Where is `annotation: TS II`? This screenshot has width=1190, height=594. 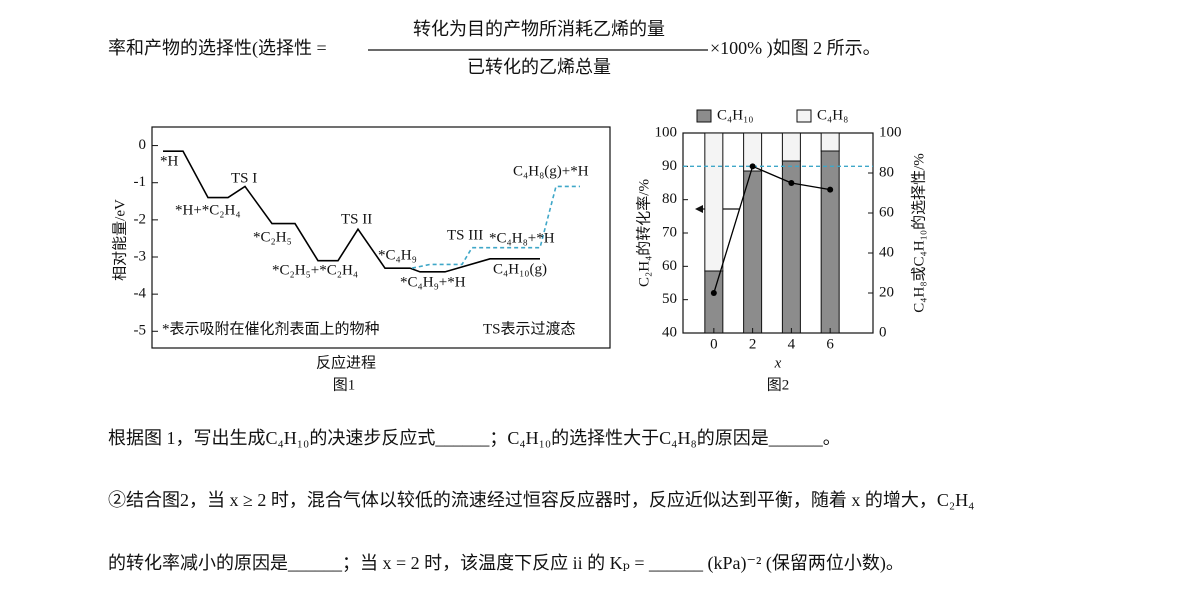
annotation: TS II is located at coordinates (356, 219).